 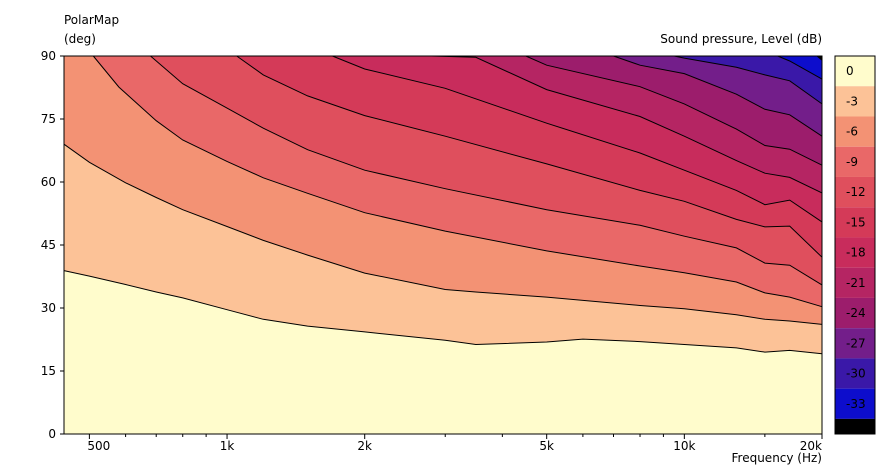 I want to click on x-axis-label: Frequency (Hz), so click(x=777, y=458).